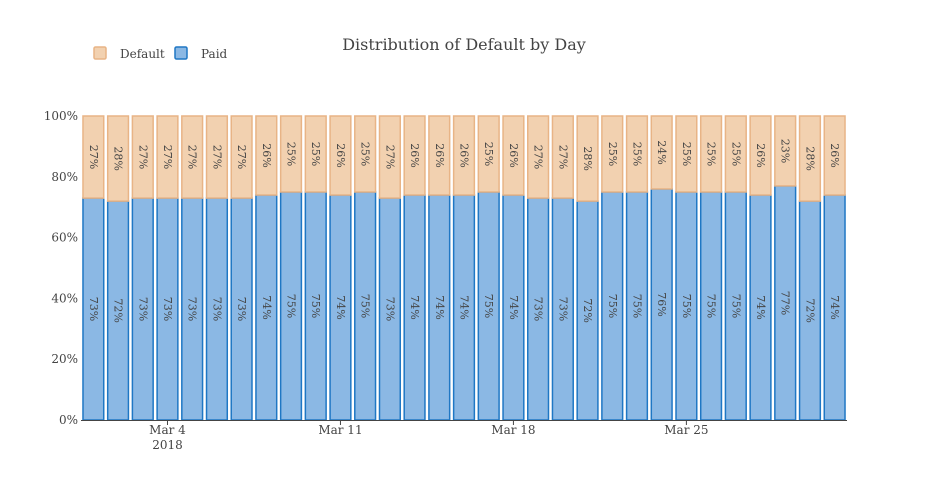  Describe the element at coordinates (64, 177) in the screenshot. I see `y-tick-label: 80%` at that location.